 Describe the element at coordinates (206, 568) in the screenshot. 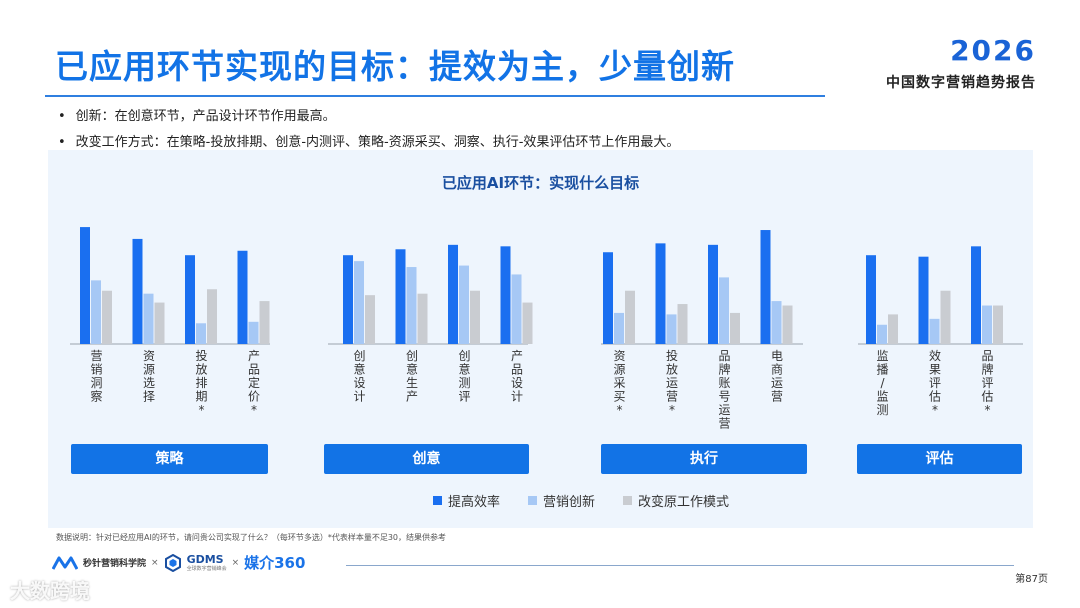

I see `org-gdms-sub: 全球数字营销峰会` at that location.